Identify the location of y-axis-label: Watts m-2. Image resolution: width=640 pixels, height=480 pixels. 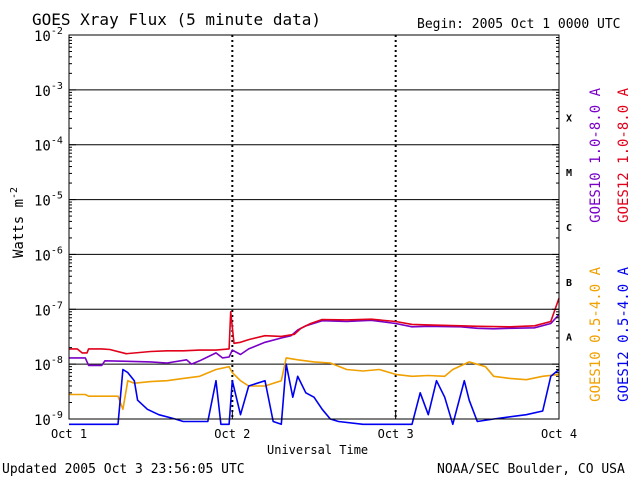
(18, 222).